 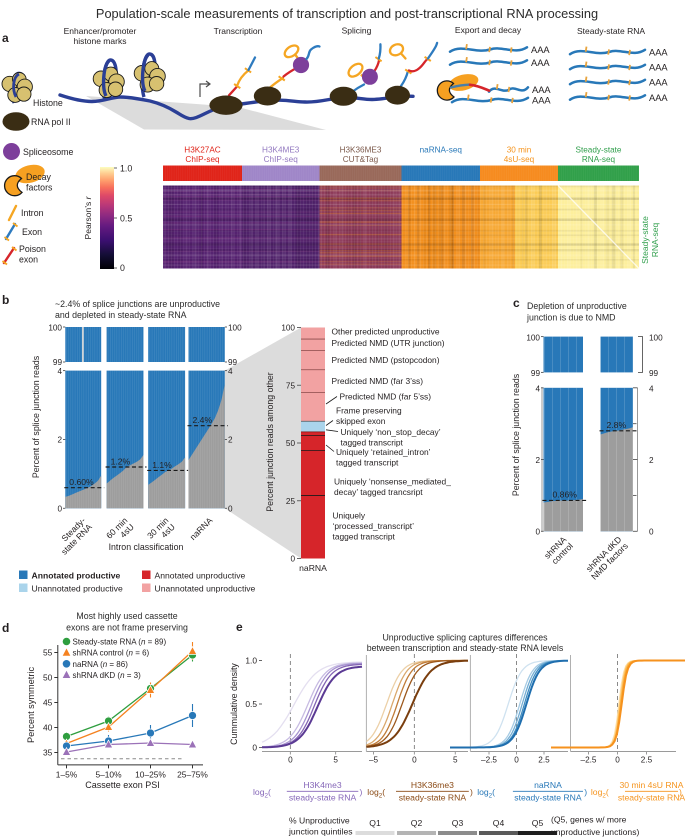 What do you see at coordinates (51, 122) in the screenshot?
I see `svg-text: RNA pol II` at bounding box center [51, 122].